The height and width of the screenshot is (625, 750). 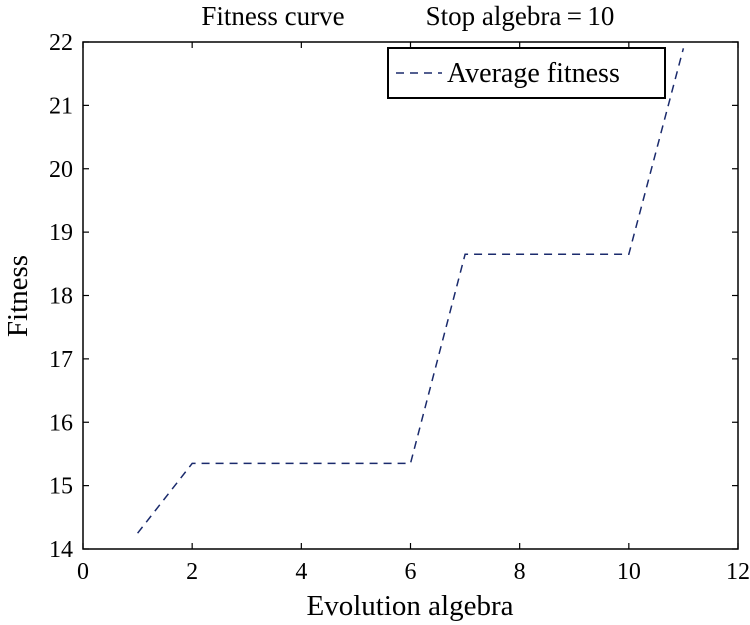 What do you see at coordinates (61, 550) in the screenshot?
I see `y-tick-label-0: 14` at bounding box center [61, 550].